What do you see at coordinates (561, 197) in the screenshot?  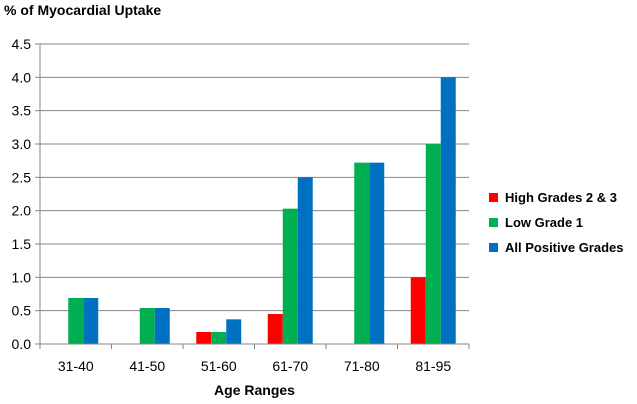 I see `legend-label: High Grades 2 & 3` at bounding box center [561, 197].